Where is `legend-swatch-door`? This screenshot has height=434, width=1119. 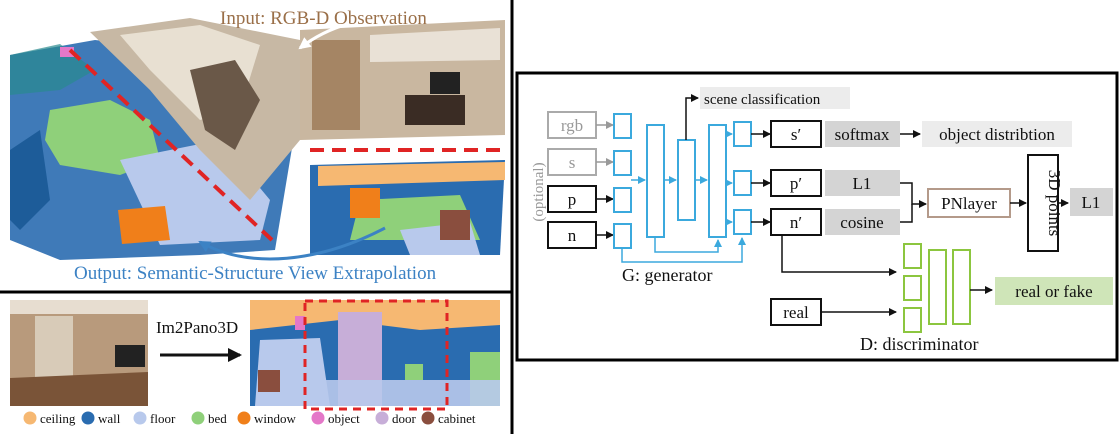 legend-swatch-door is located at coordinates (382, 418).